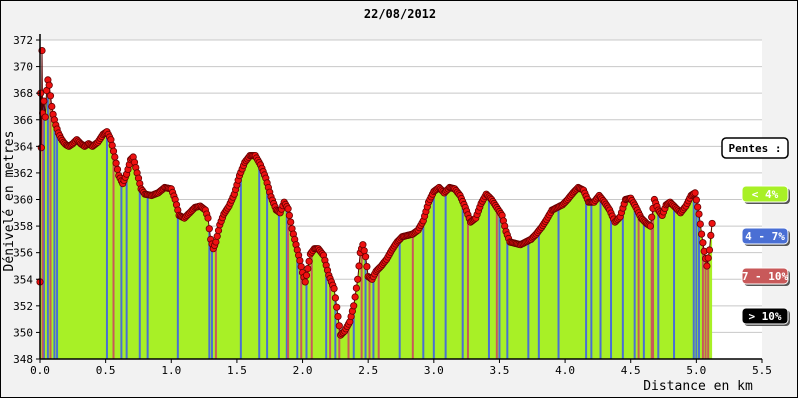  Describe the element at coordinates (23, 359) in the screenshot. I see `y-tick-label: 348` at that location.